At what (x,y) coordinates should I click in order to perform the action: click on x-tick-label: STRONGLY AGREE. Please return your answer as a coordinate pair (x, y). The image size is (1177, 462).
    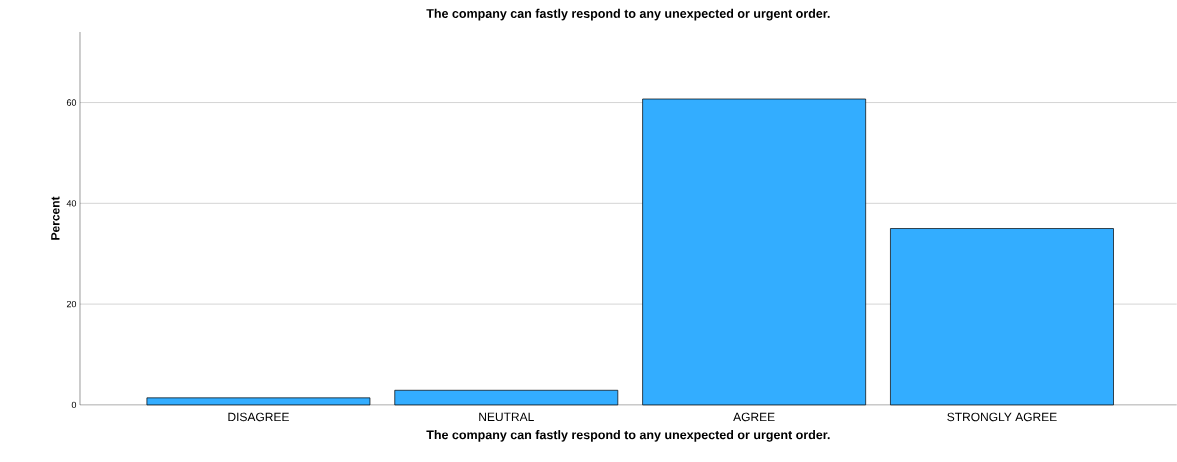
    Looking at the image, I should click on (1002, 417).